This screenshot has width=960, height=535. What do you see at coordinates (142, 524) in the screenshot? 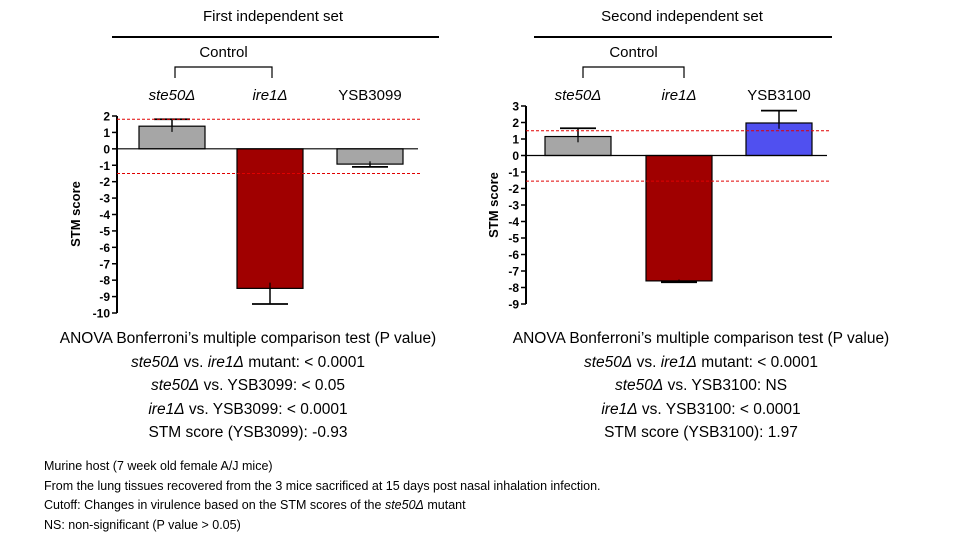
I see `footnote-ns: NS: non-significant (P value > 0.05)` at bounding box center [142, 524].